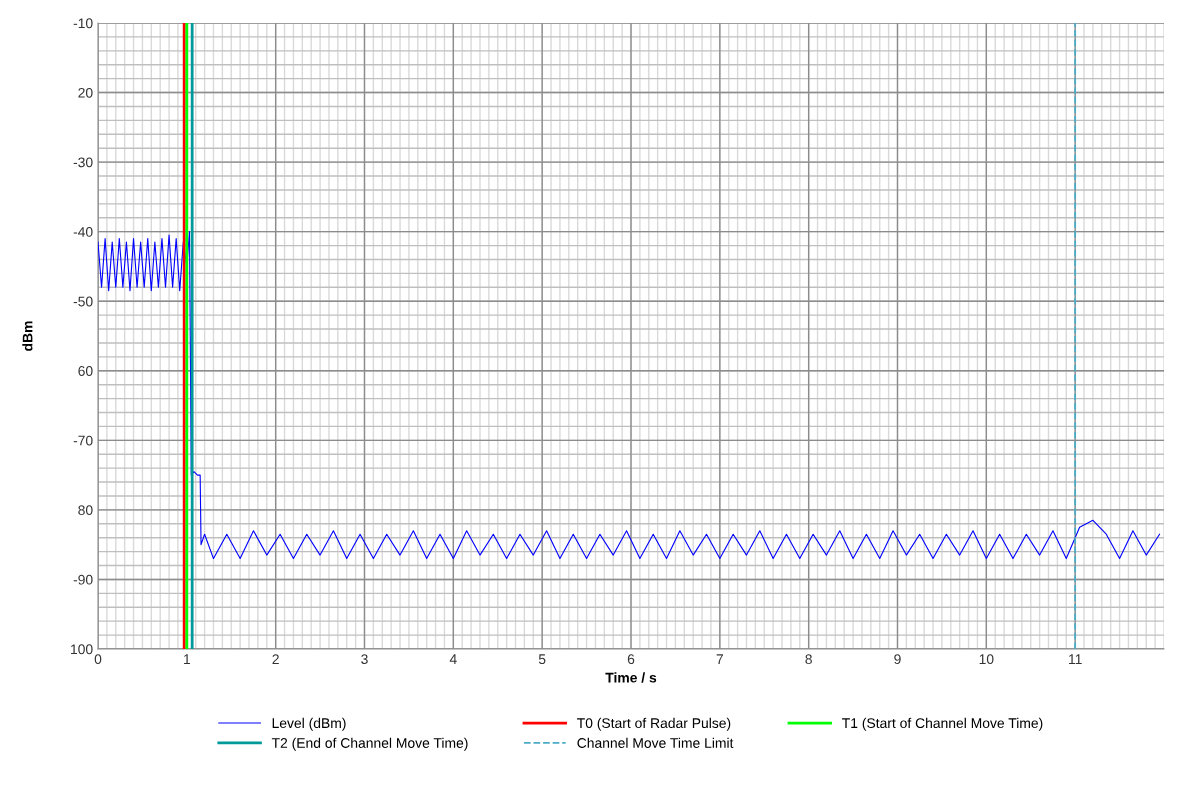 The image size is (1204, 793). I want to click on y-tick-label: -50, so click(83, 301).